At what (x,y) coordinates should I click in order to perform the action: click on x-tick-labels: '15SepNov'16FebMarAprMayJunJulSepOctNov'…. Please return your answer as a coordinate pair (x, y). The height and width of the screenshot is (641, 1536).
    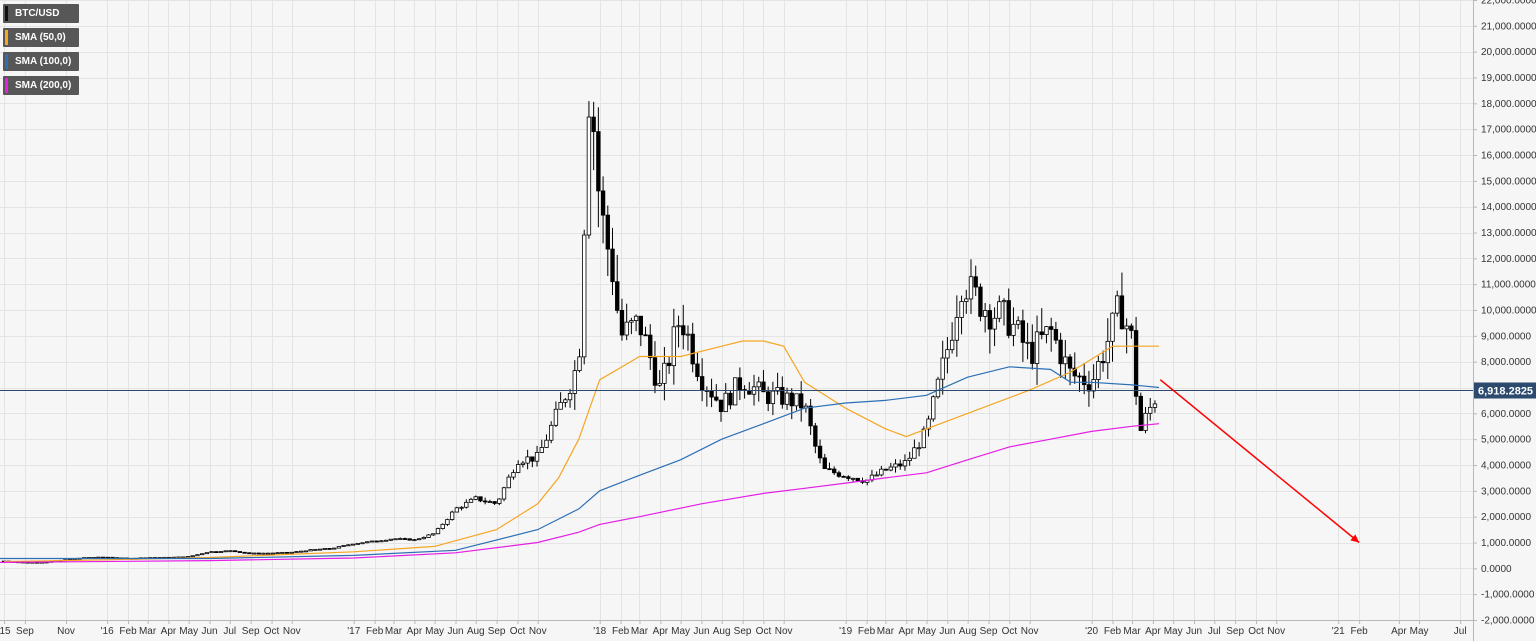
    Looking at the image, I should click on (733, 628).